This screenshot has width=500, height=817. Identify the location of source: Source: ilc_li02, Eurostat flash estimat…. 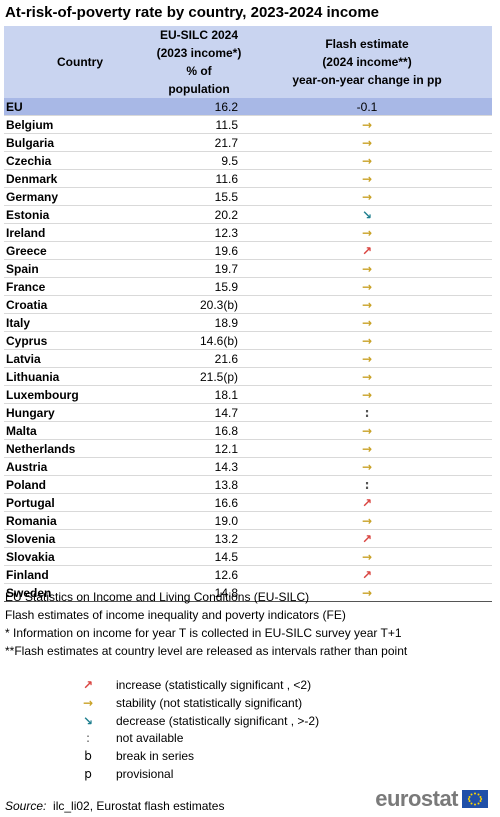
(114, 806).